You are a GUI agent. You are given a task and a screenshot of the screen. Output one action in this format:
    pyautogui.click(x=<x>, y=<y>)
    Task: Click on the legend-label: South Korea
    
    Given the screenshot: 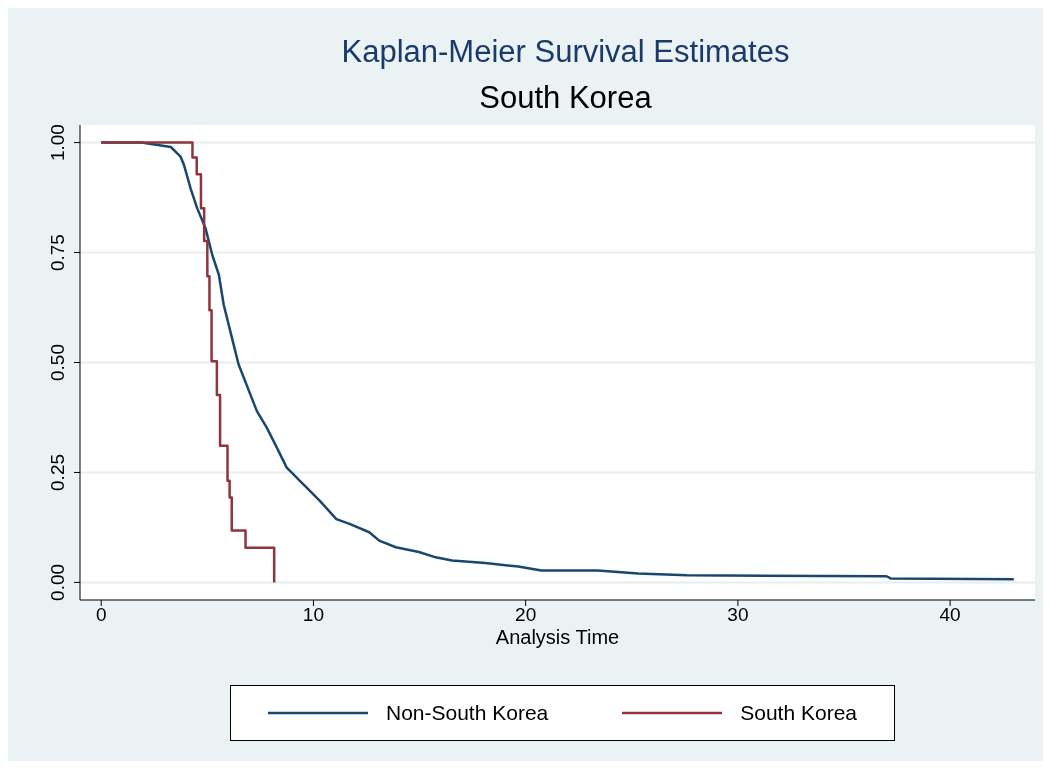 What is the action you would take?
    pyautogui.click(x=798, y=713)
    